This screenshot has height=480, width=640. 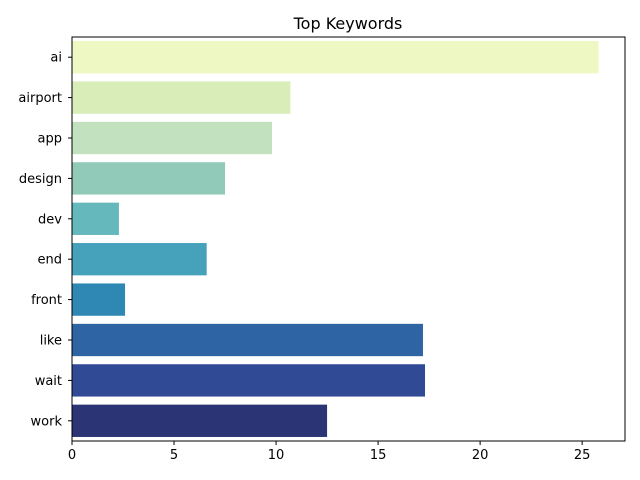 I want to click on x-tick-label: 20, so click(x=480, y=455).